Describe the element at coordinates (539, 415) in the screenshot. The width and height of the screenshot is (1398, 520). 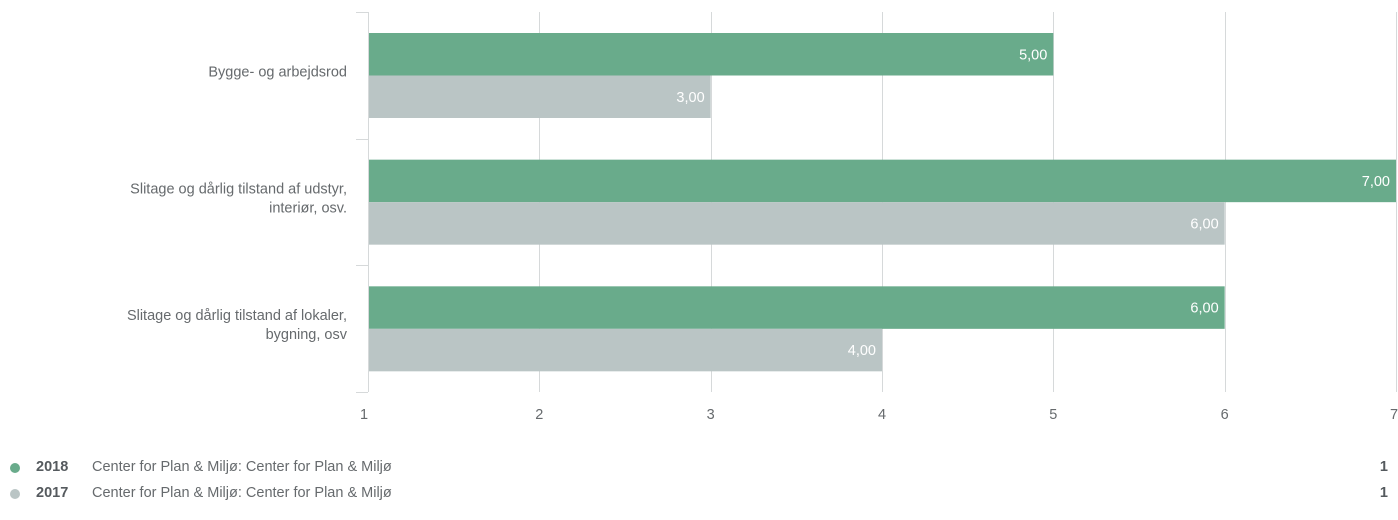
I see `x-tick-label-2: 2` at that location.